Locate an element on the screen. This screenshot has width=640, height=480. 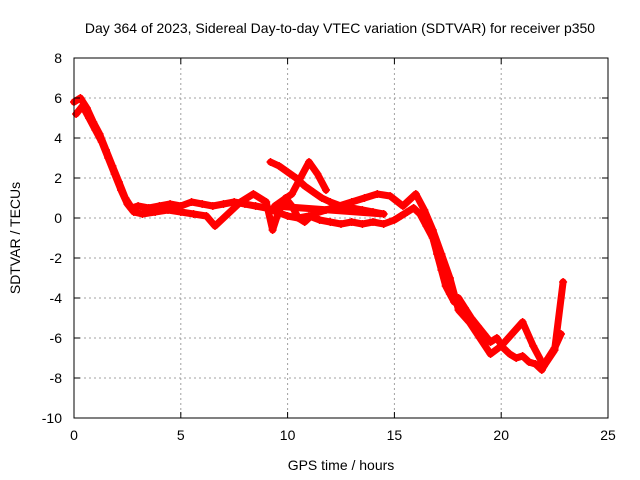
y-tick-label: -6 is located at coordinates (56, 338).